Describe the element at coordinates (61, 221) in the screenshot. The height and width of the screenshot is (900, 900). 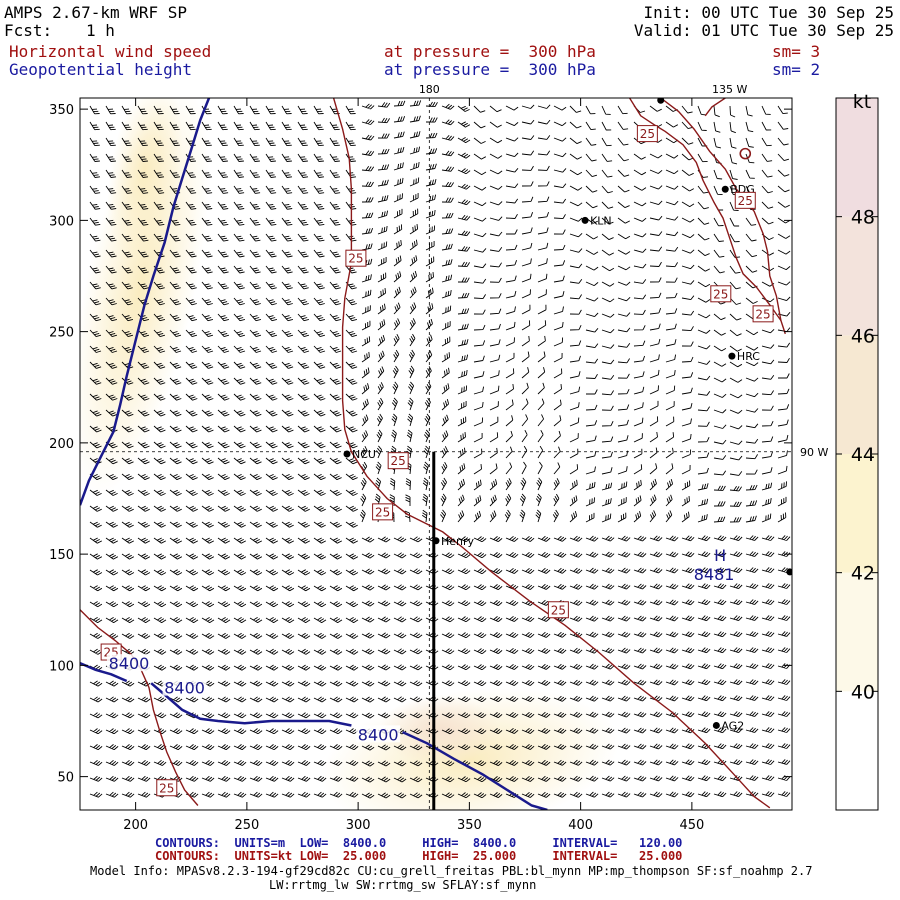
I see `y-tick-label: 300` at that location.